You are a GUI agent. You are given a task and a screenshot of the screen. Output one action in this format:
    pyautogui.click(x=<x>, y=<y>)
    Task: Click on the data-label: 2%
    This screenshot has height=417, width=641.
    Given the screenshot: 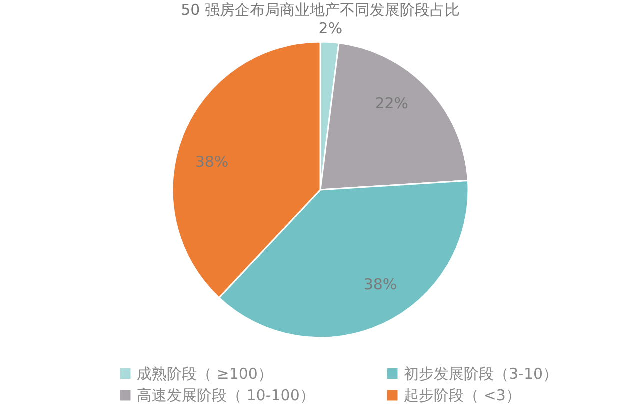 What is the action you would take?
    pyautogui.click(x=330, y=28)
    